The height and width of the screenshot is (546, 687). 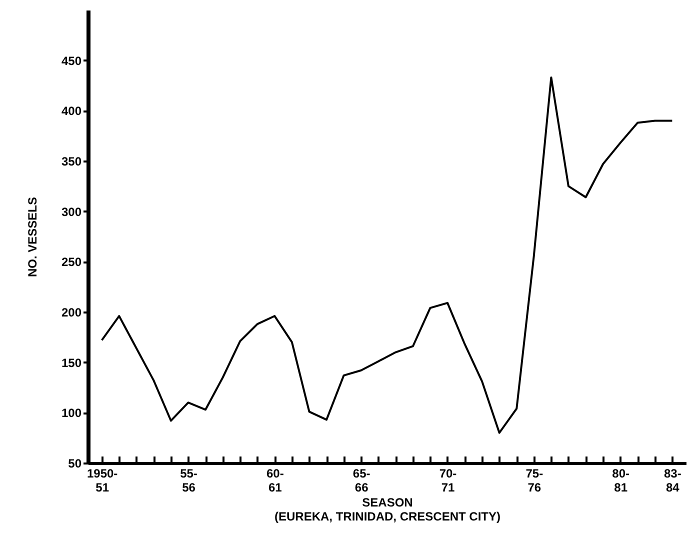 What do you see at coordinates (75, 463) in the screenshot?
I see `y-tick-label: 50` at bounding box center [75, 463].